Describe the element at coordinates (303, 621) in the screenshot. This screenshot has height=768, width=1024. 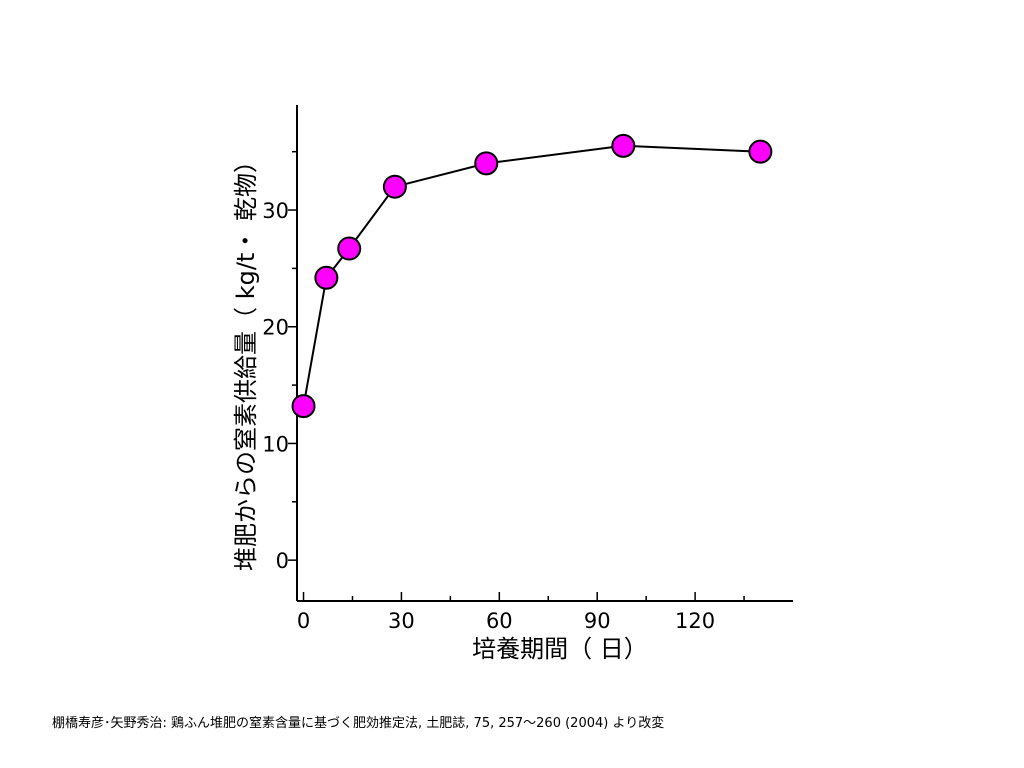
I see `x-tick-label: 0` at that location.